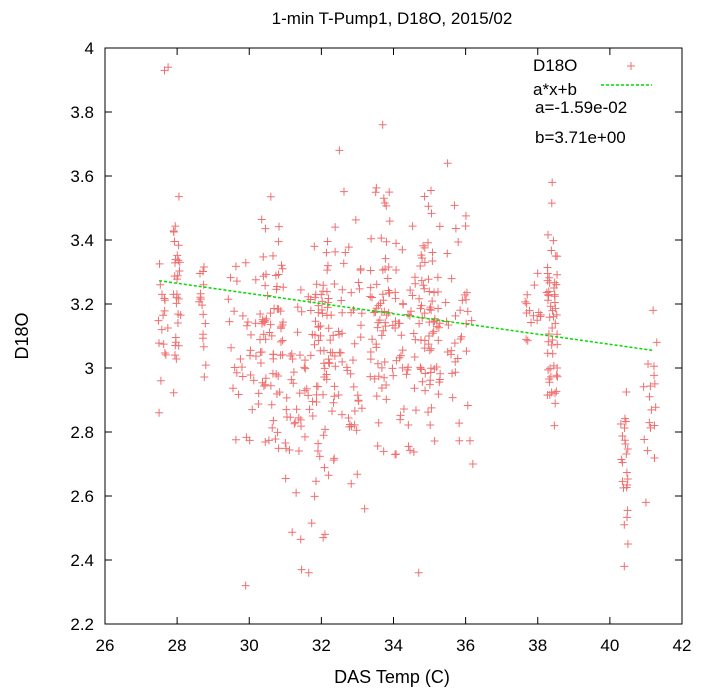 This screenshot has width=703, height=698. What do you see at coordinates (581, 107) in the screenshot?
I see `annotation-a: a=-1.59e-02` at bounding box center [581, 107].